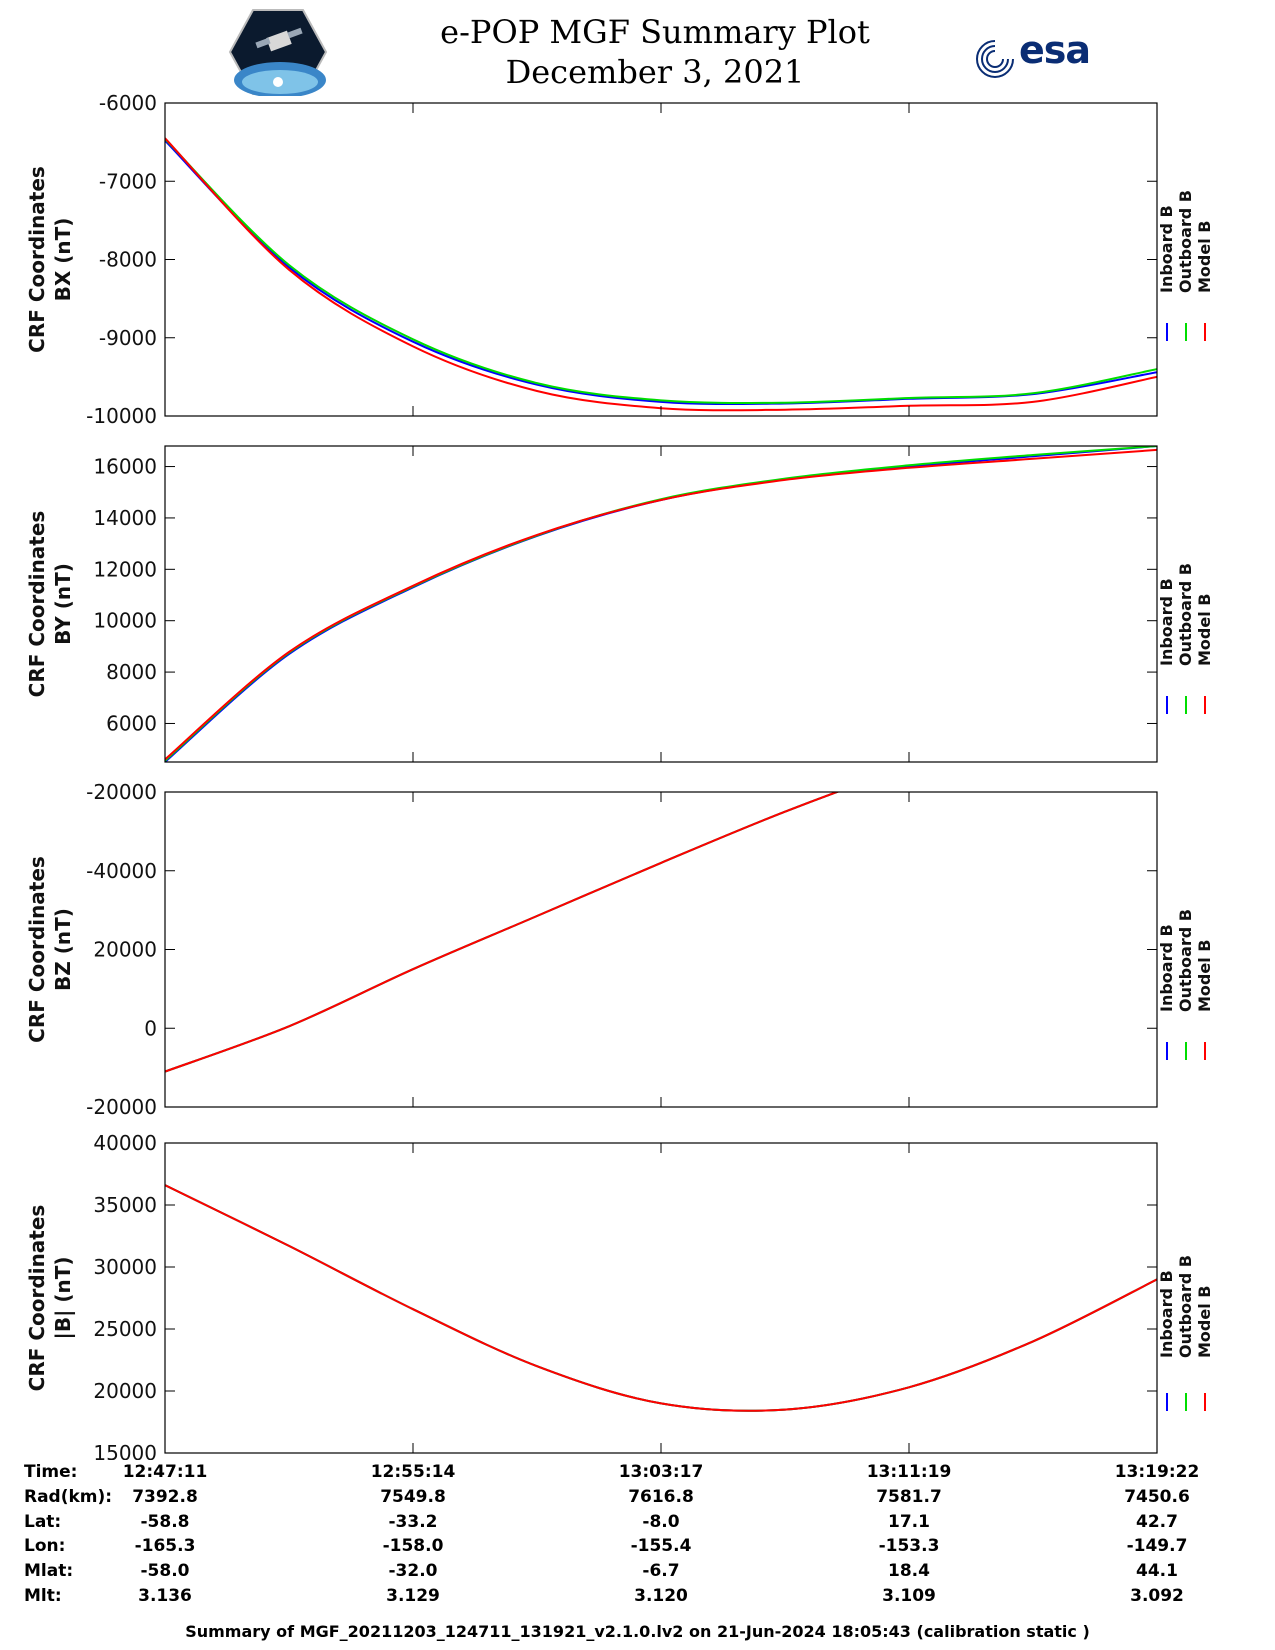 The image size is (1275, 1650). What do you see at coordinates (909, 1596) in the screenshot?
I see `orbit-cell: 3.109` at bounding box center [909, 1596].